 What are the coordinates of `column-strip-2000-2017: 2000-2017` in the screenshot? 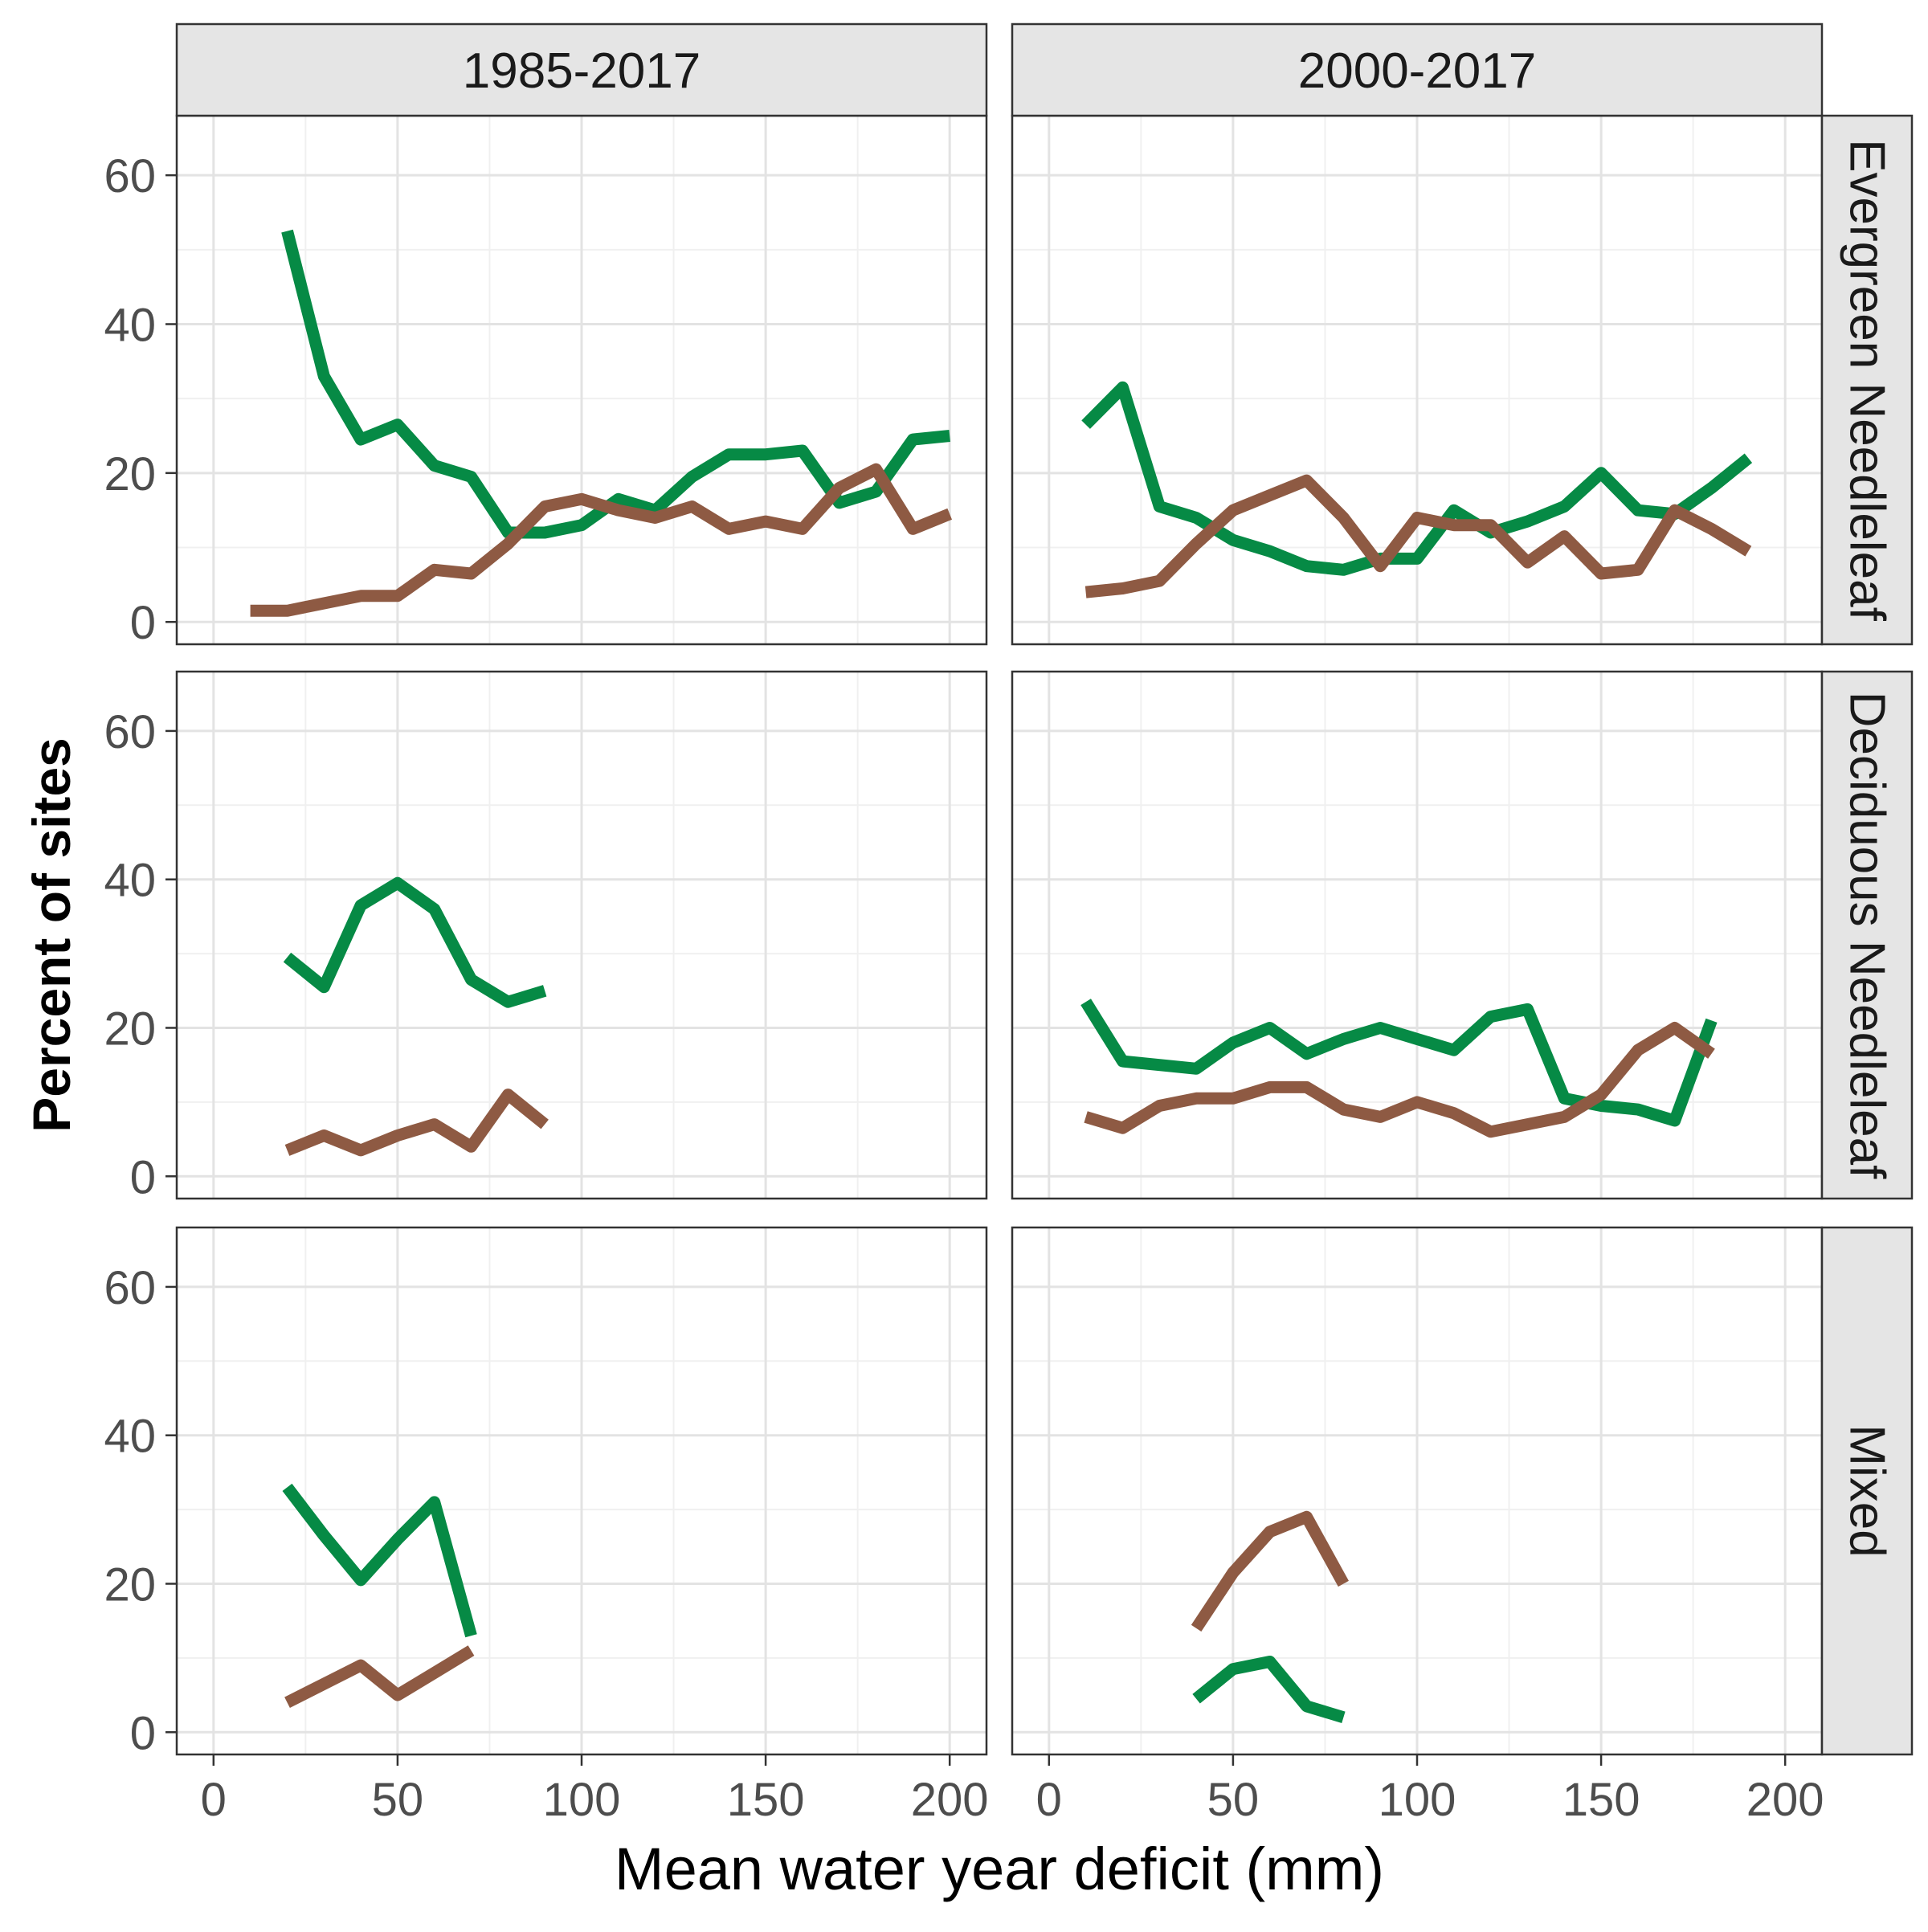 It's located at (1417, 69).